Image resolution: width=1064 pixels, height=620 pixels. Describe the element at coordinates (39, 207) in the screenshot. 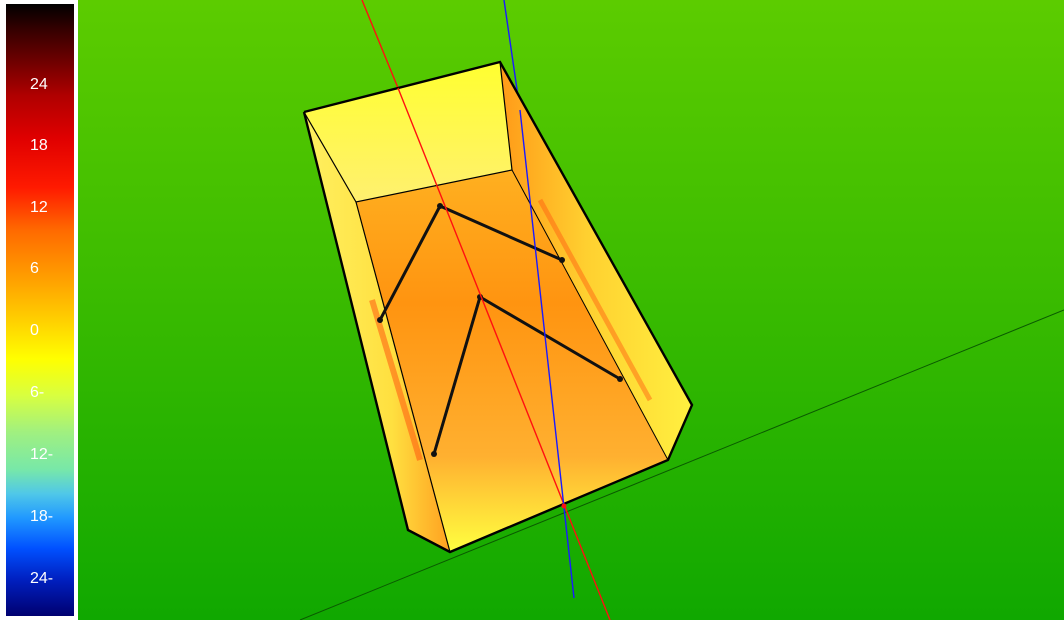

I see `legend-tick: 12` at that location.